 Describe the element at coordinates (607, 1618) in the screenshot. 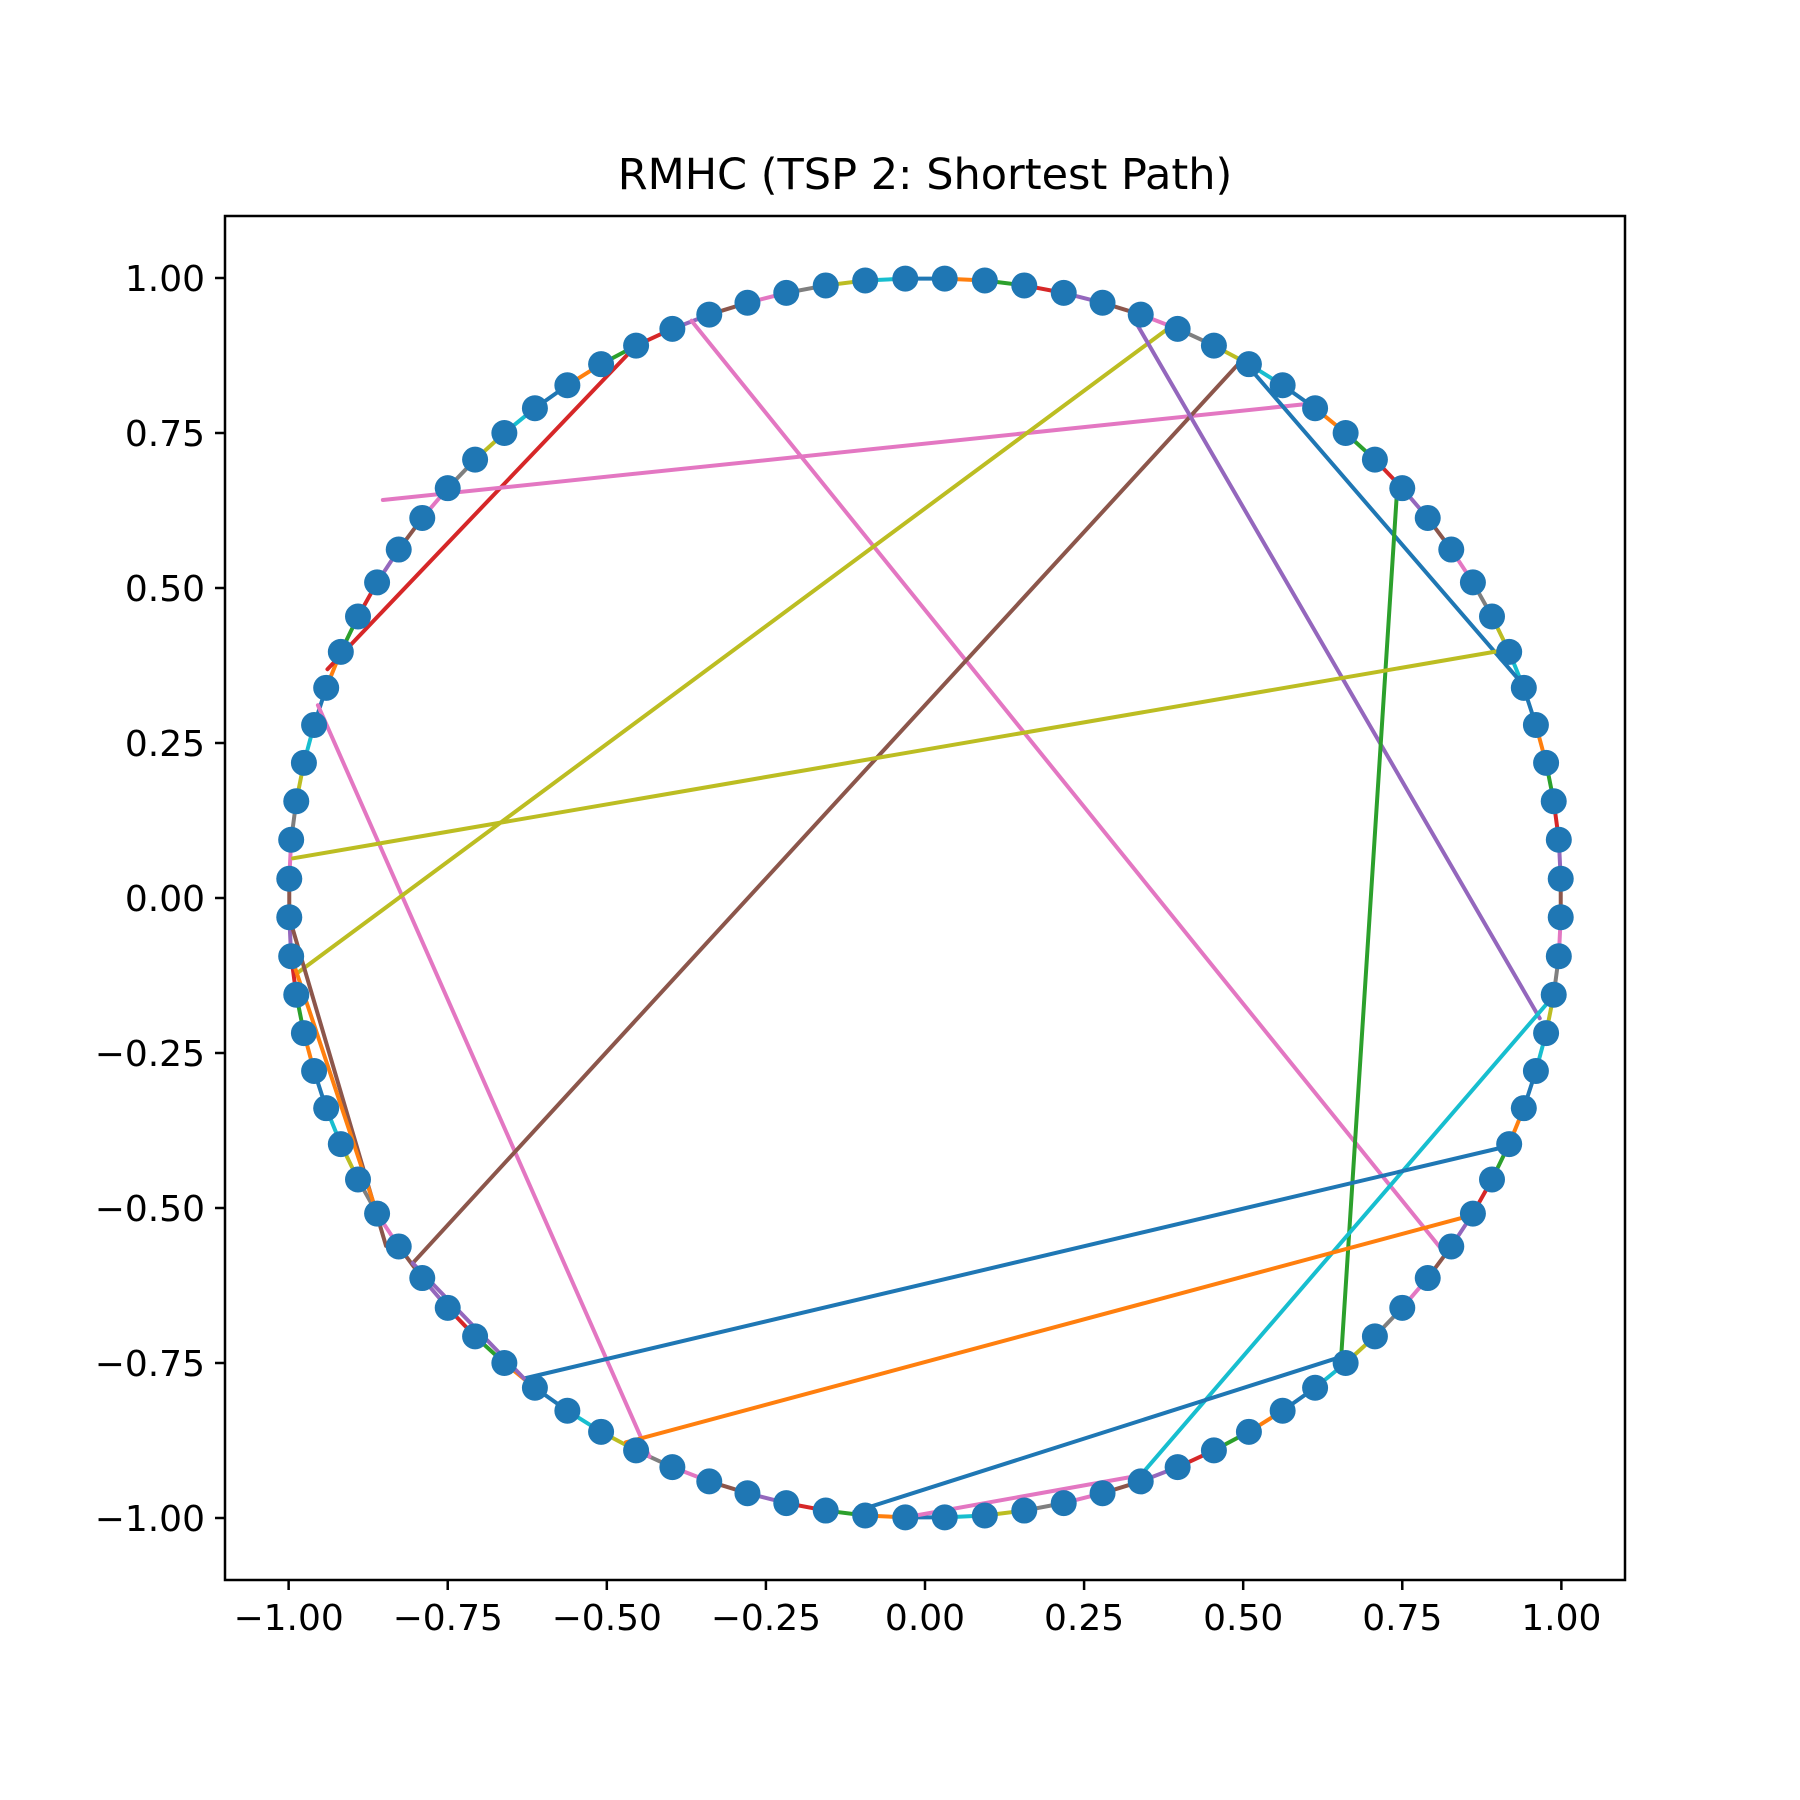

I see `x-tick-label: −0.50` at that location.